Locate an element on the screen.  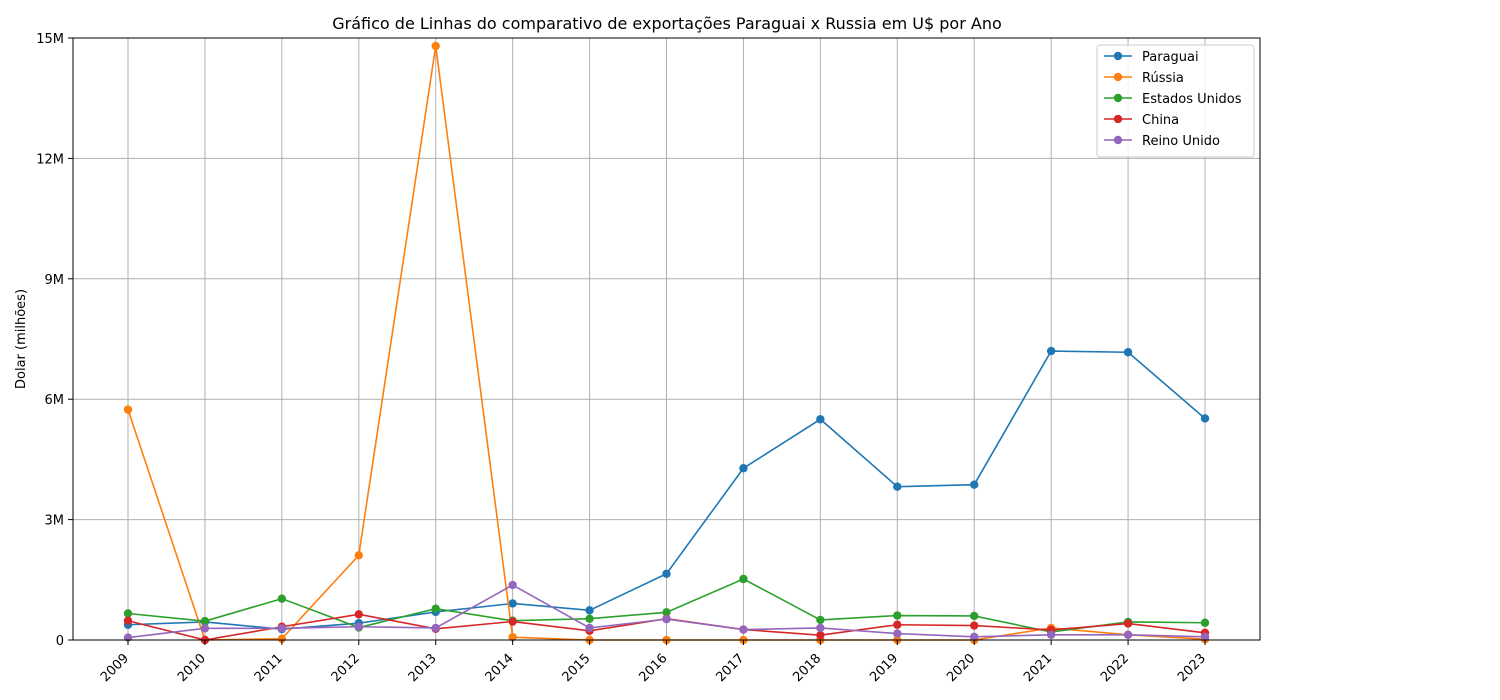
y-tick-label: 15M is located at coordinates (50, 39).